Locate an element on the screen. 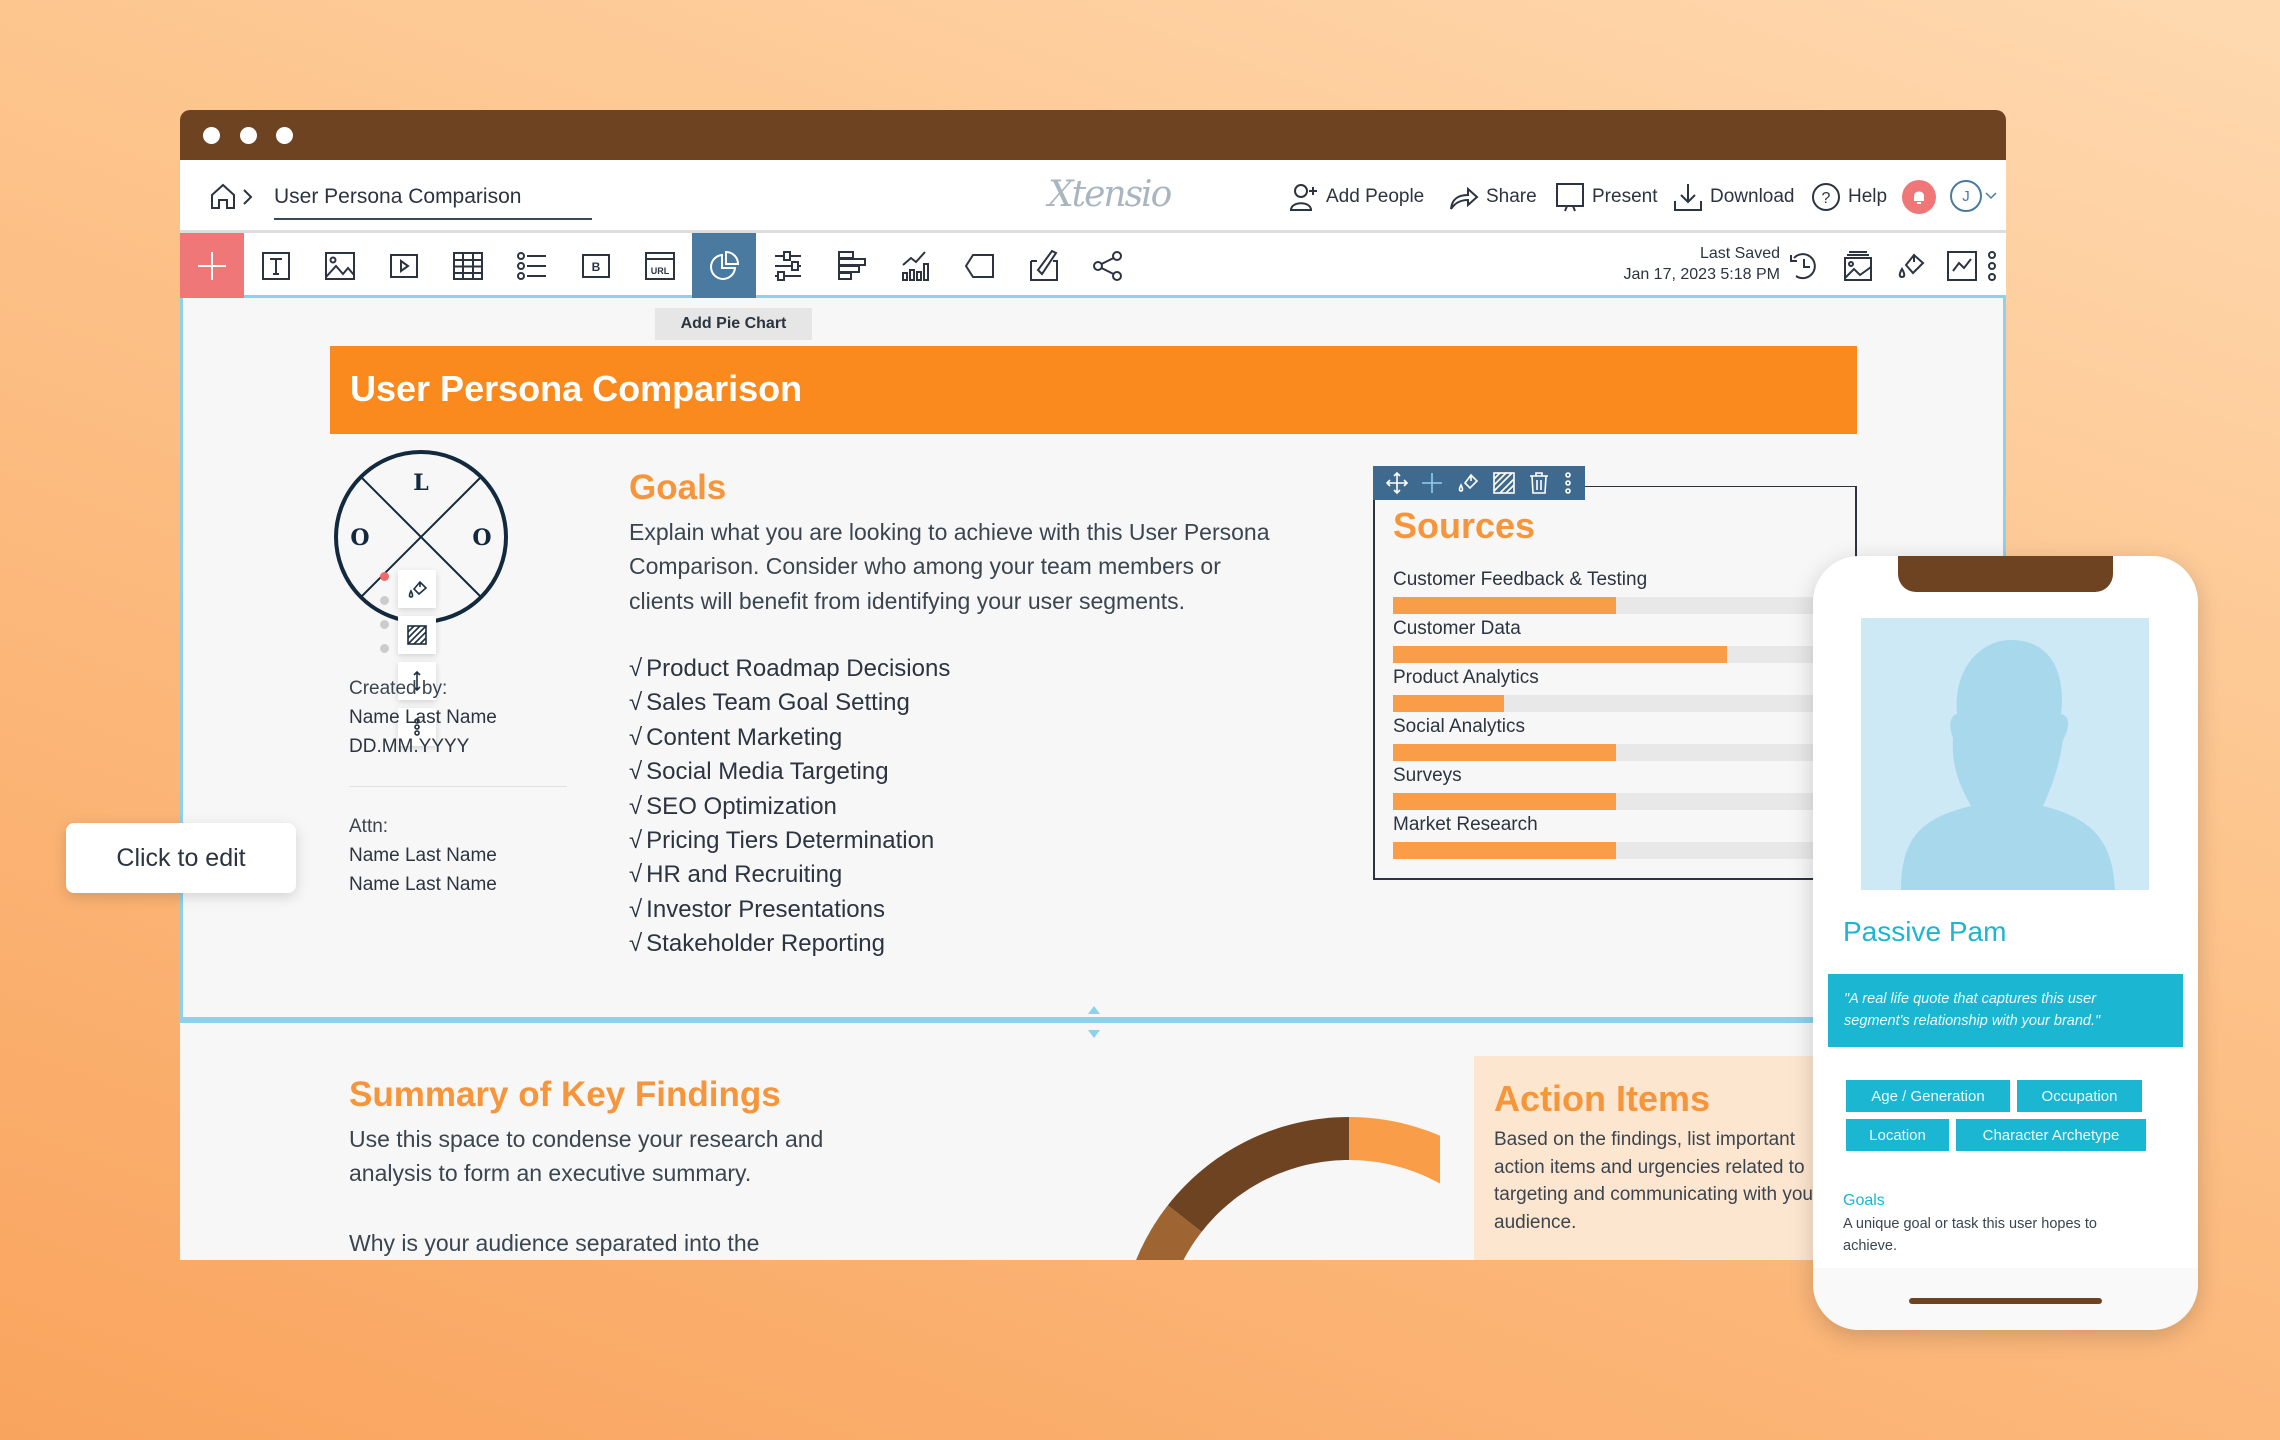 This screenshot has height=1440, width=2280. source-item: Customer Data is located at coordinates (1615, 638).